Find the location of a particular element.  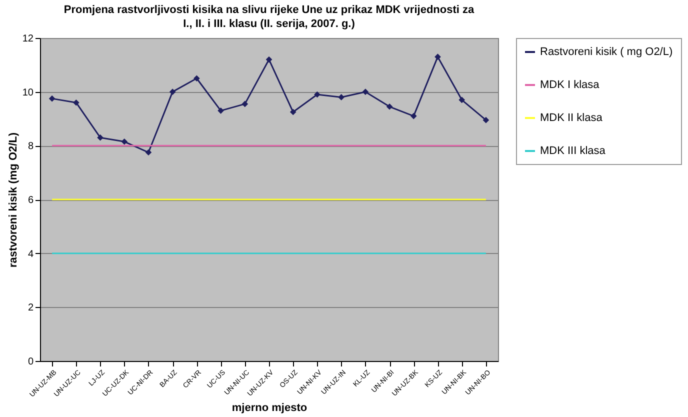

y-tick-label: 10 is located at coordinates (28, 92).